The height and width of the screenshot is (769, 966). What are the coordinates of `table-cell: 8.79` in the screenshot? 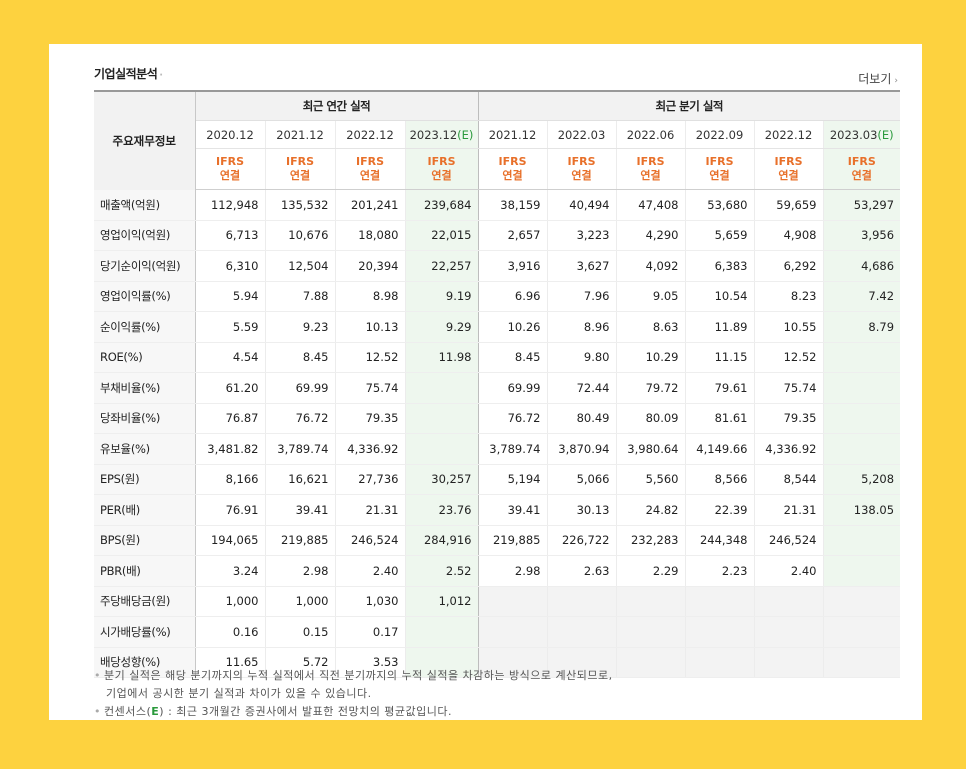 It's located at (861, 327).